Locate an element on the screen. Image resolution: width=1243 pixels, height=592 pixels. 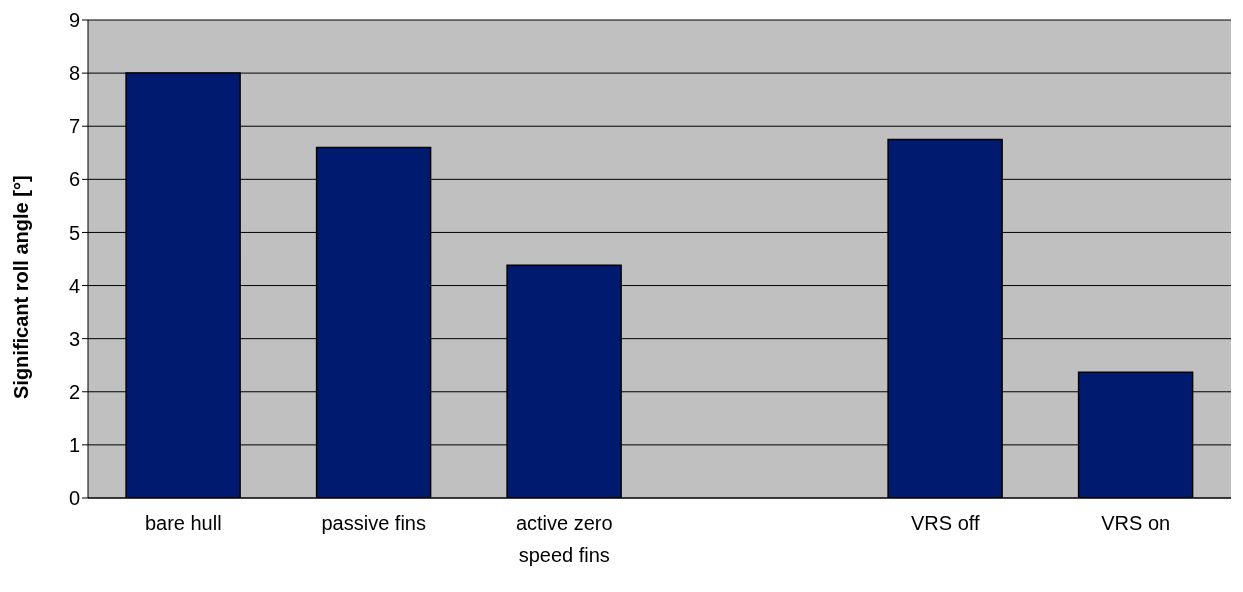
x-tick-label: active zero speed fins is located at coordinates (564, 539).